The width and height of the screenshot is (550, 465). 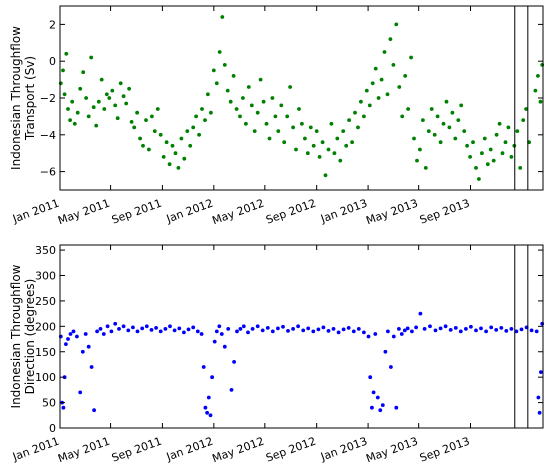 I want to click on x-tick-label: May 2011, so click(x=83, y=212).